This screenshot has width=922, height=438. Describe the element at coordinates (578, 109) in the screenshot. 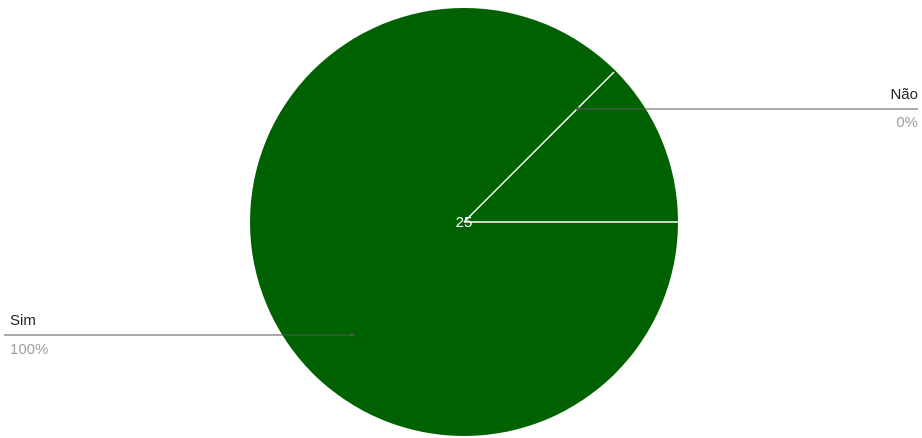

I see `leader-line-nao-dot` at that location.